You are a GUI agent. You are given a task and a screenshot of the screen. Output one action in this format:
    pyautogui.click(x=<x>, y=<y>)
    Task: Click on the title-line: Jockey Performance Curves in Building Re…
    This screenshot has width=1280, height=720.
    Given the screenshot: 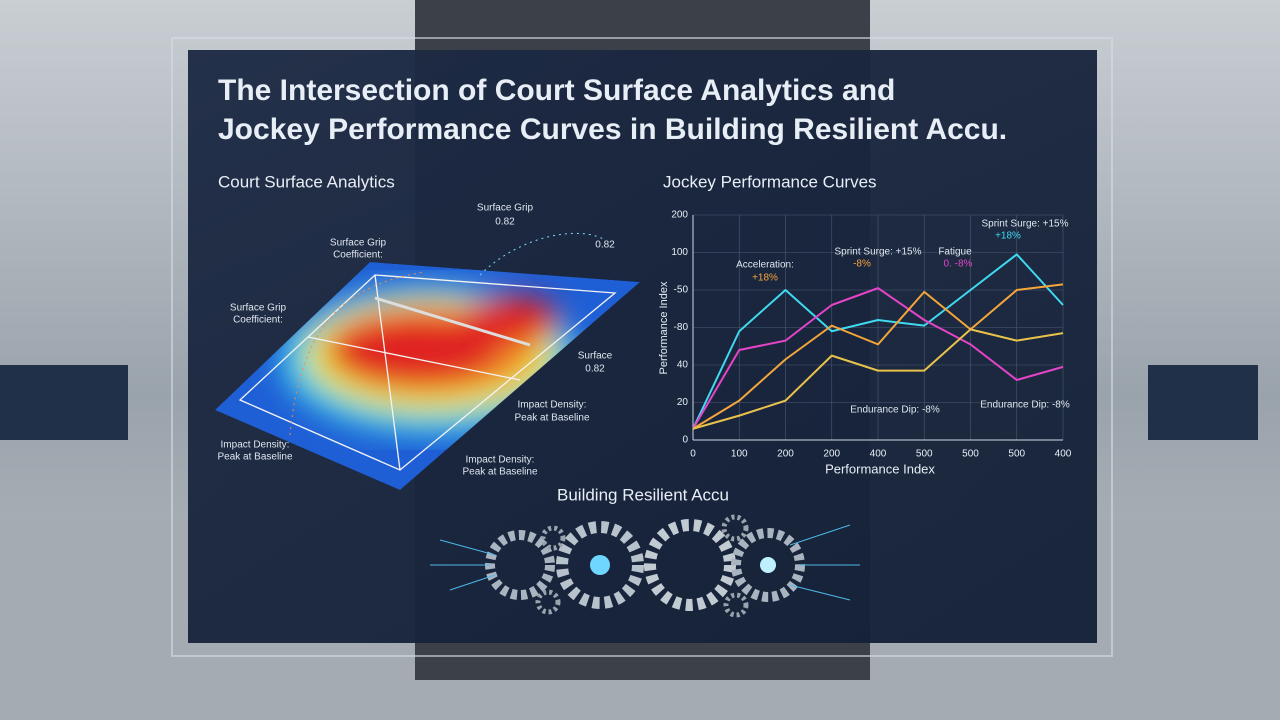 What is the action you would take?
    pyautogui.click(x=612, y=129)
    